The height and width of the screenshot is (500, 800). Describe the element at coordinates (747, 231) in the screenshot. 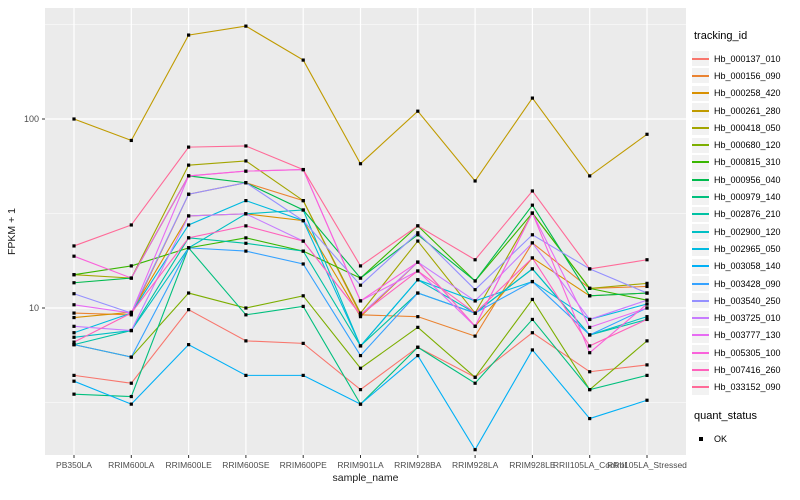

I see `legend-item-label: Hb_002900_120` at that location.